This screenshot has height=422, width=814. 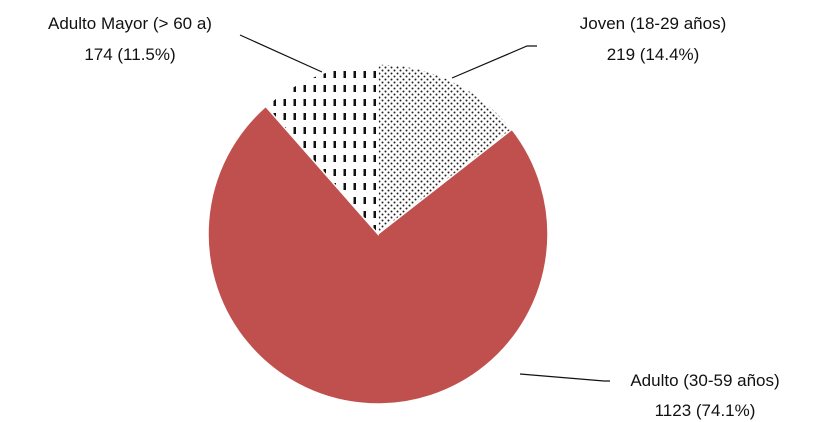 What do you see at coordinates (130, 23) in the screenshot?
I see `slice-label-adulto-mayor: Adulto Mayor (> 60 a)` at bounding box center [130, 23].